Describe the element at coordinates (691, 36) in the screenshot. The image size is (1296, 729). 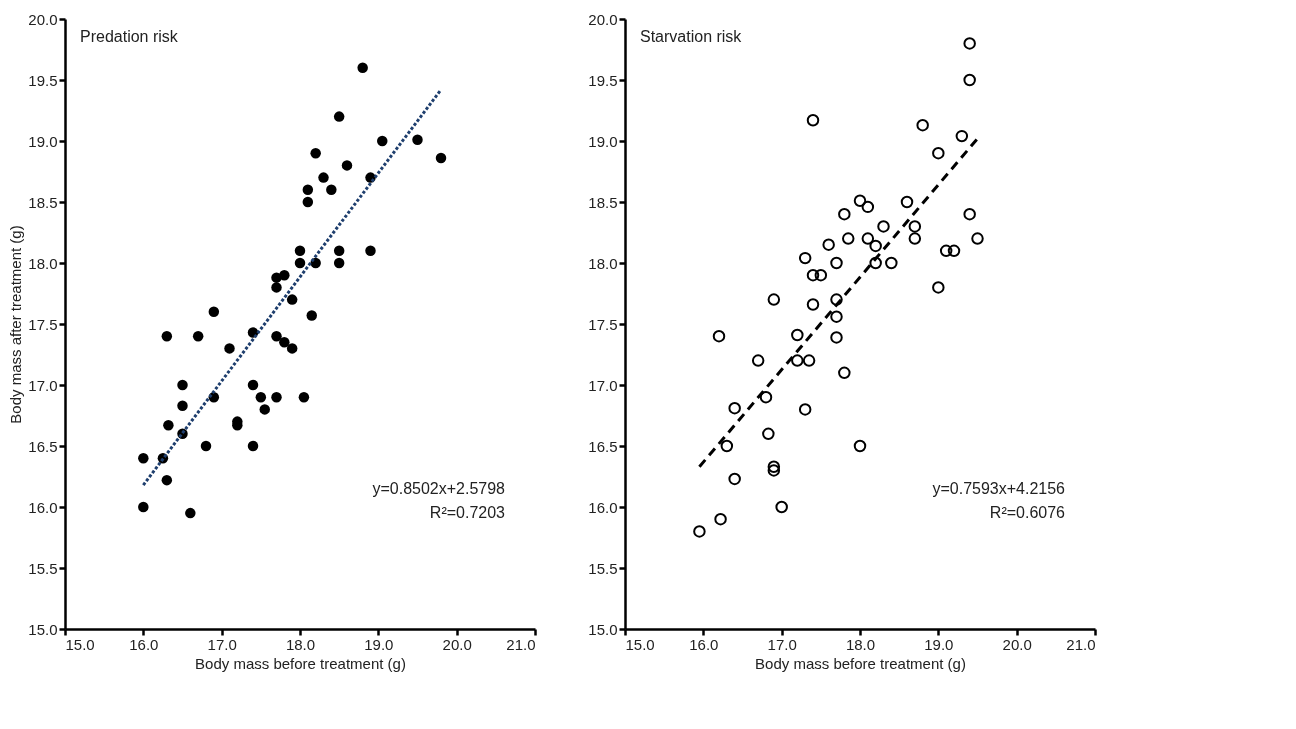
I see `annotation: Starvation risk` at that location.